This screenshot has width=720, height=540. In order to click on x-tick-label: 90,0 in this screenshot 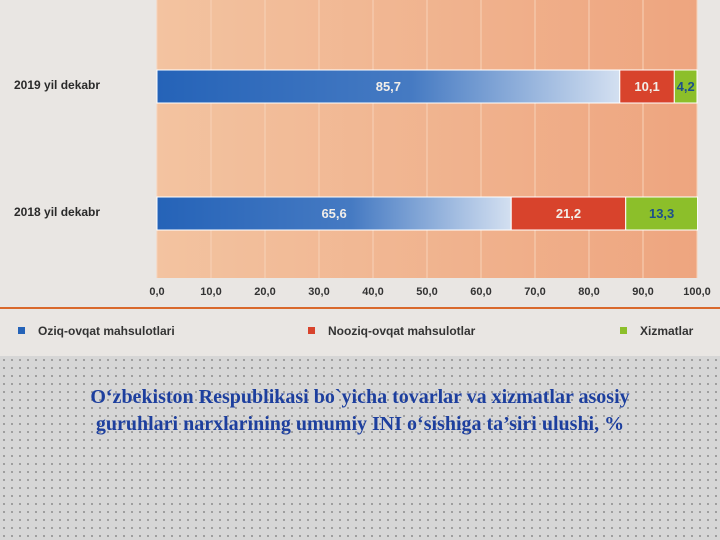, I will do `click(642, 292)`.